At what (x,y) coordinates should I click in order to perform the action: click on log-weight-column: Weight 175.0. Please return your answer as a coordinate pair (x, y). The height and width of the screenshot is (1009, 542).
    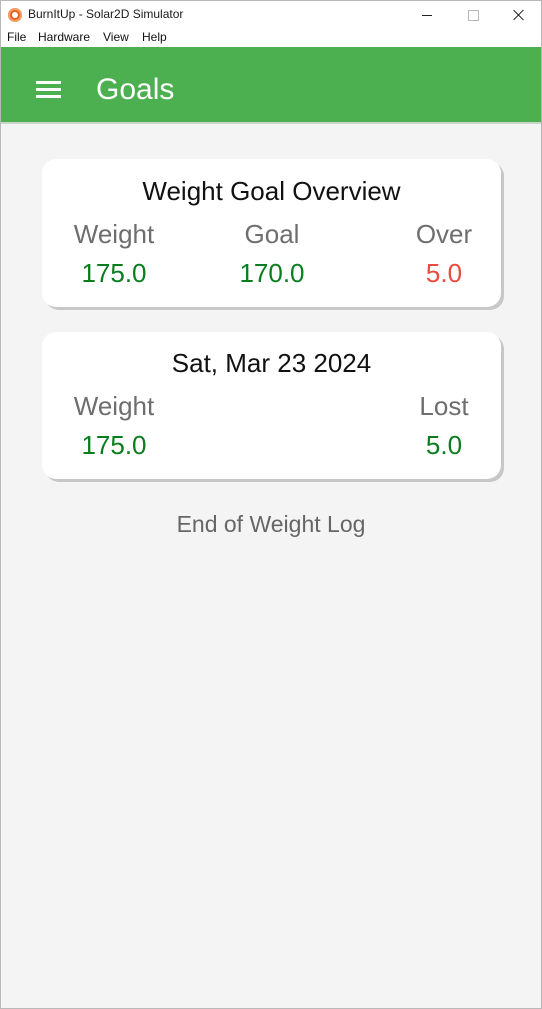
    Looking at the image, I should click on (114, 426).